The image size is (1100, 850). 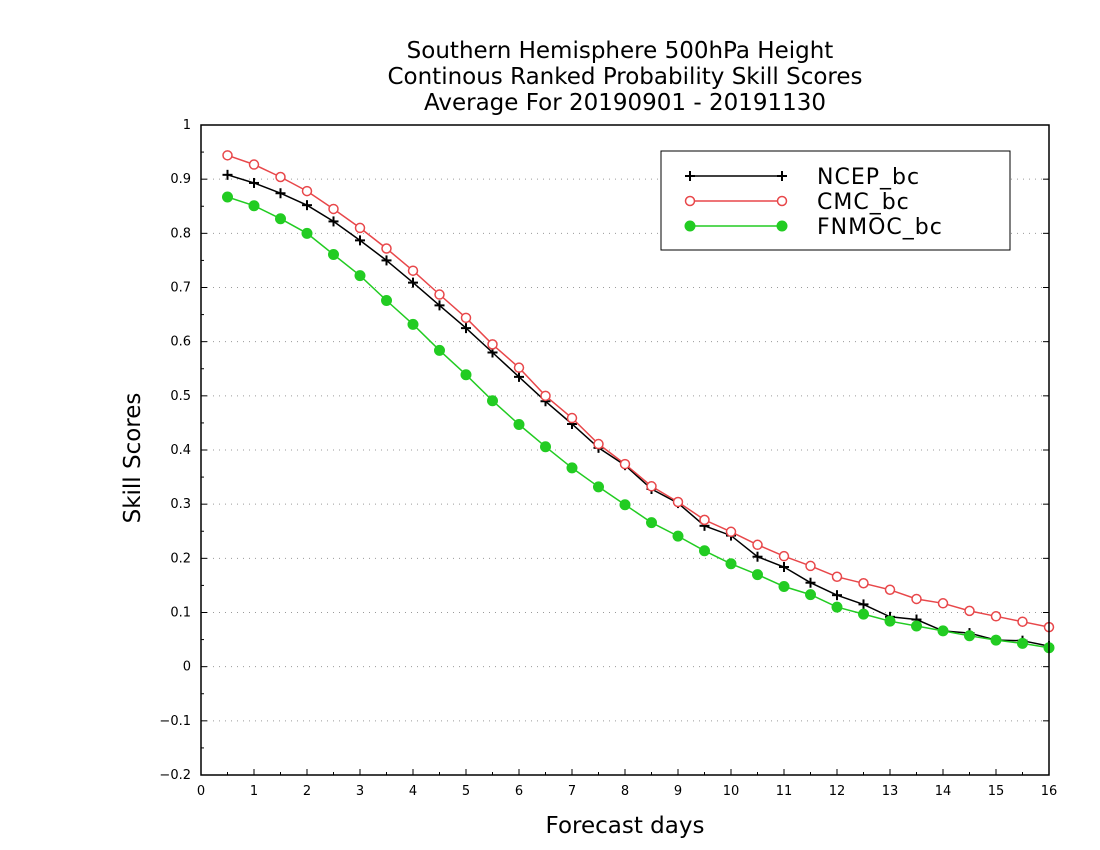 I want to click on y-tick-label-2: 0, so click(x=187, y=667).